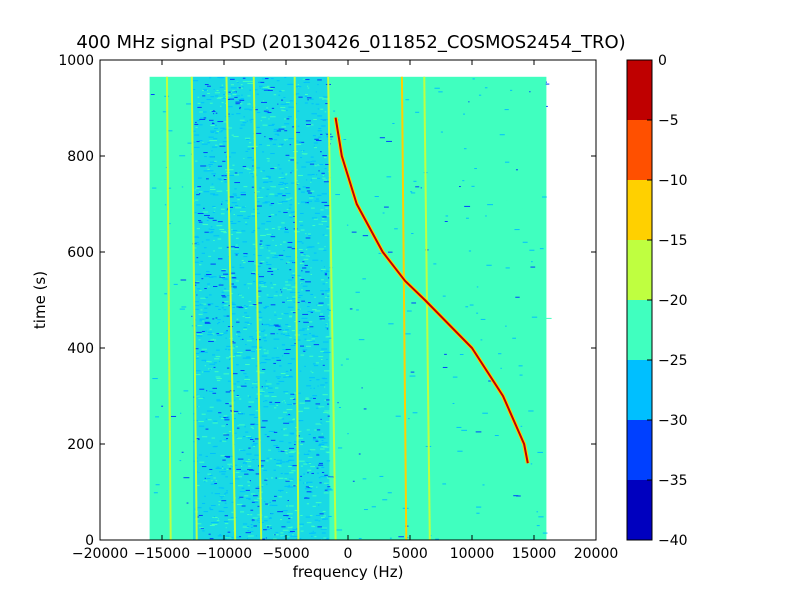 The image size is (800, 600). Describe the element at coordinates (224, 554) in the screenshot. I see `x-tick-label: −10000` at that location.